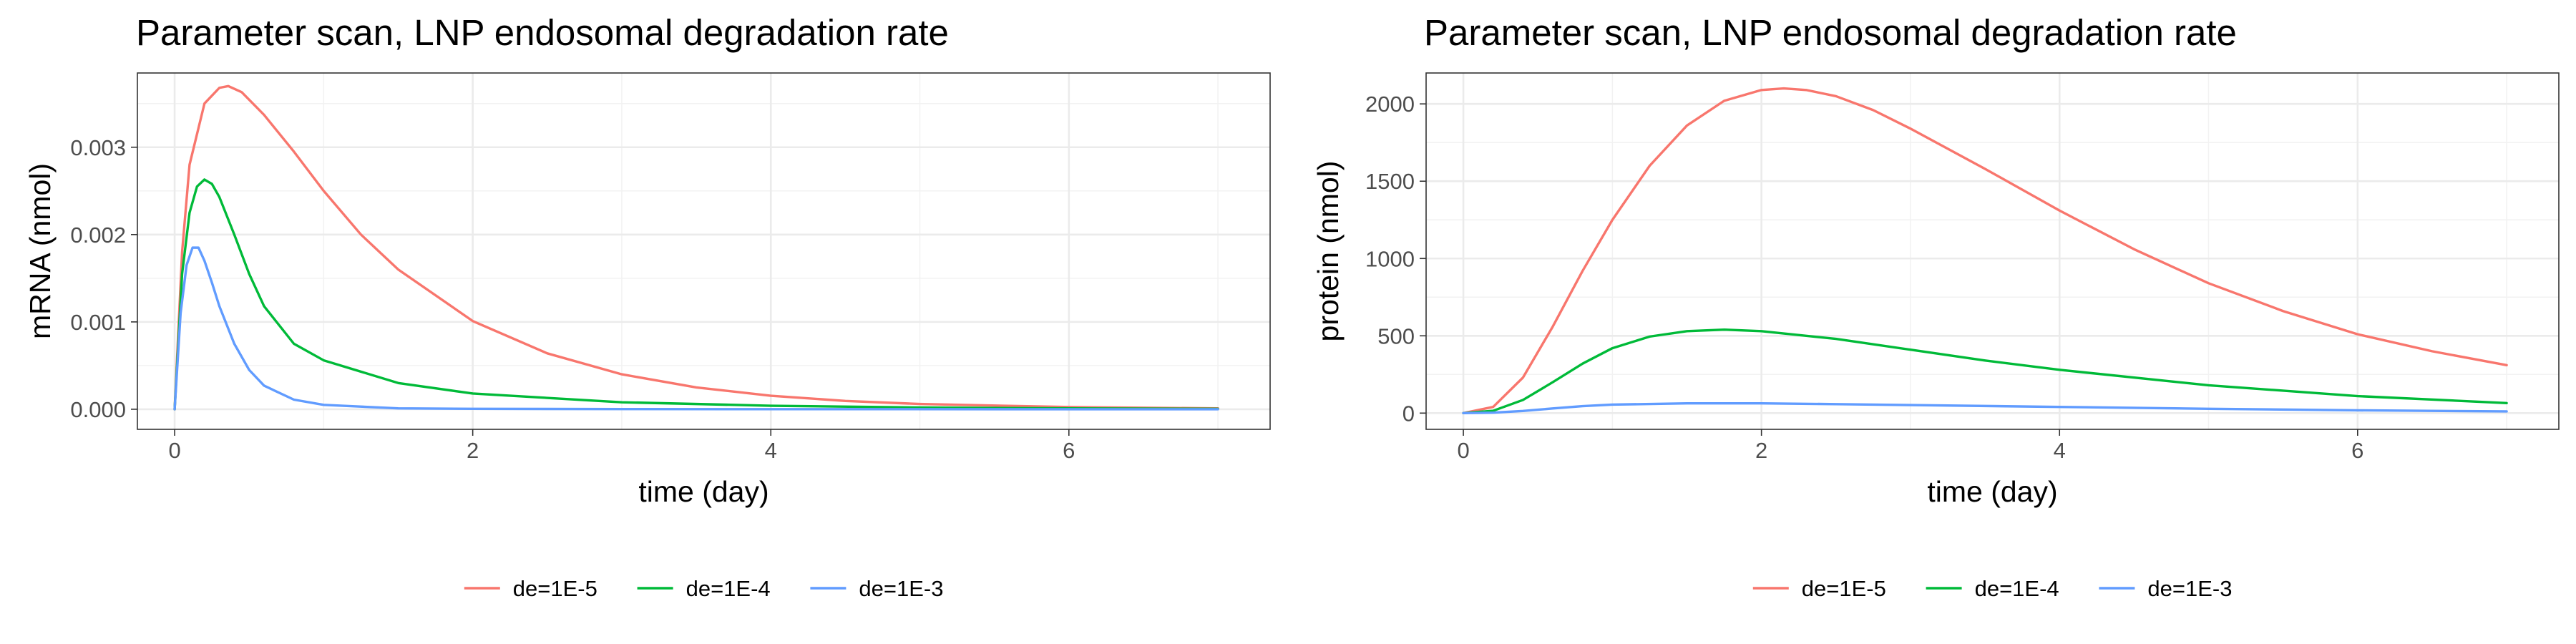 Image resolution: width=2576 pixels, height=644 pixels. Describe the element at coordinates (1396, 335) in the screenshot. I see `y-tick-label: 500` at that location.